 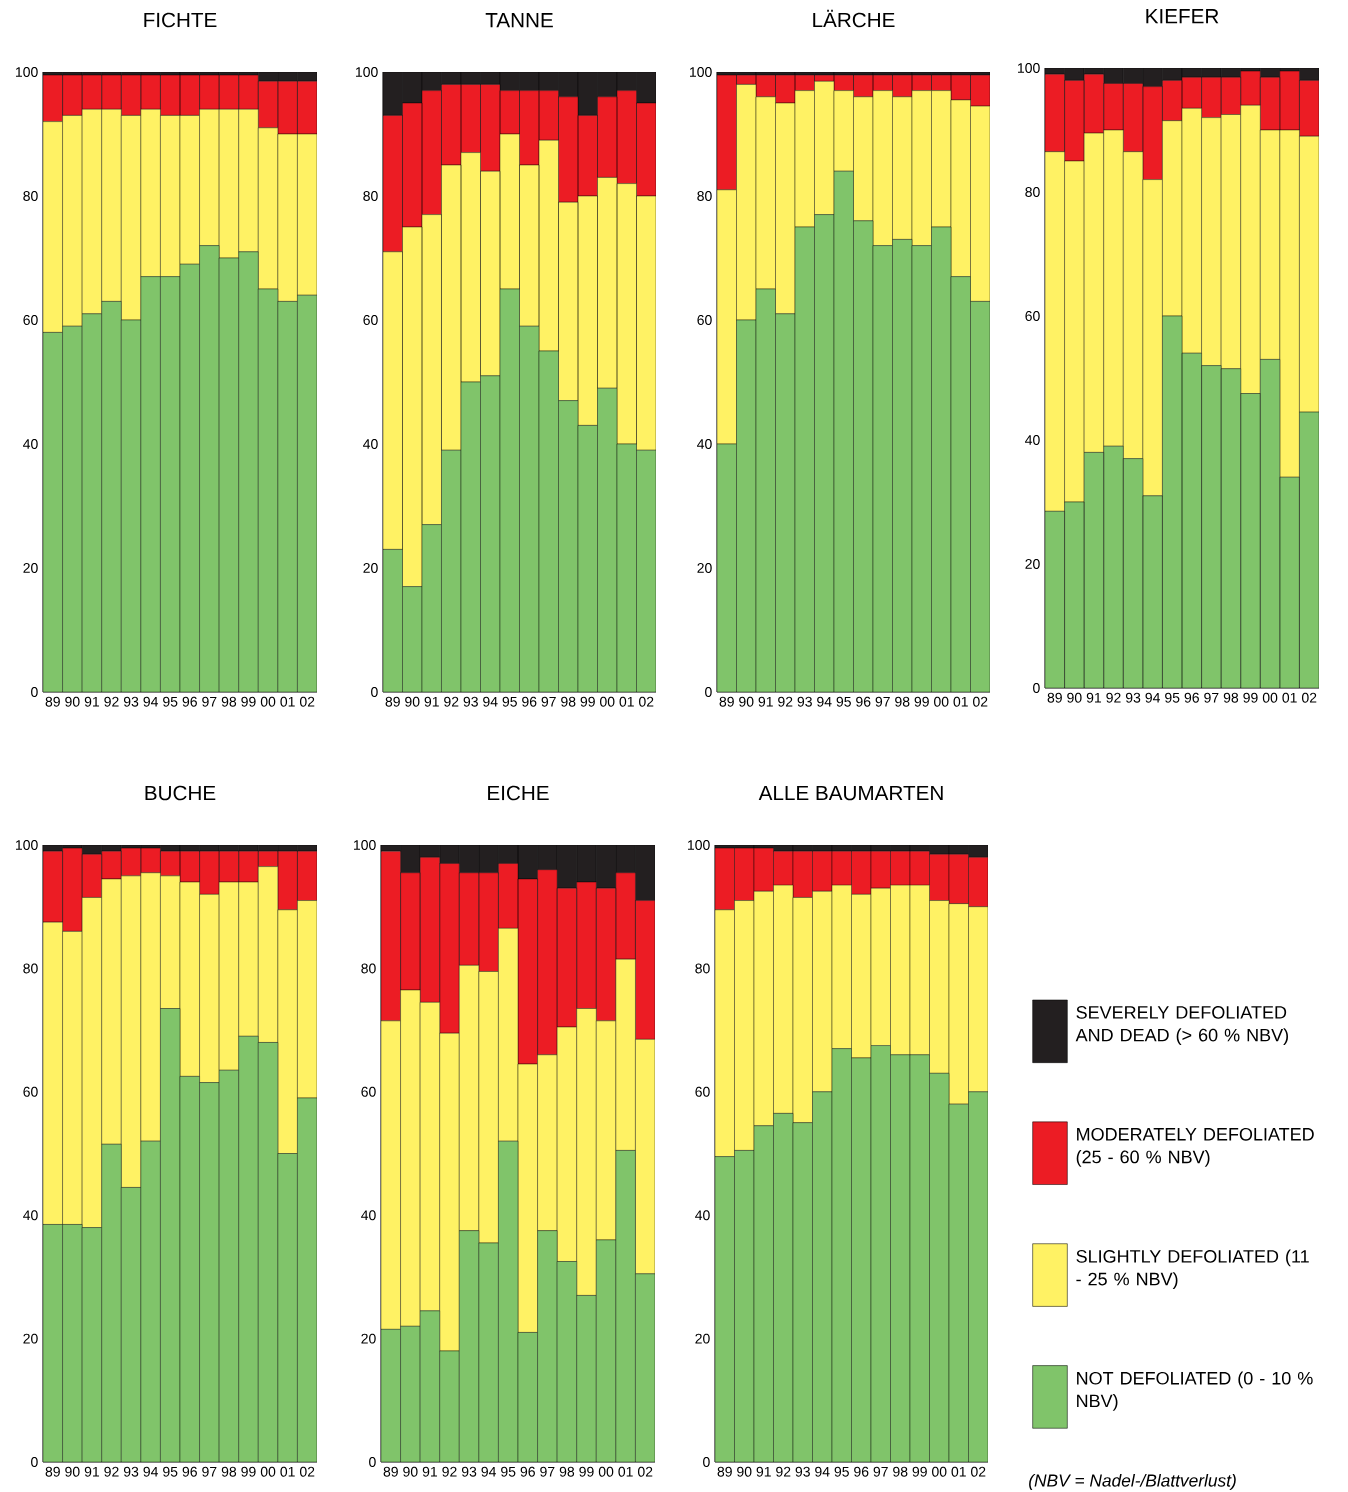 What do you see at coordinates (180, 20) in the screenshot?
I see `chart-title: FICHTE` at bounding box center [180, 20].